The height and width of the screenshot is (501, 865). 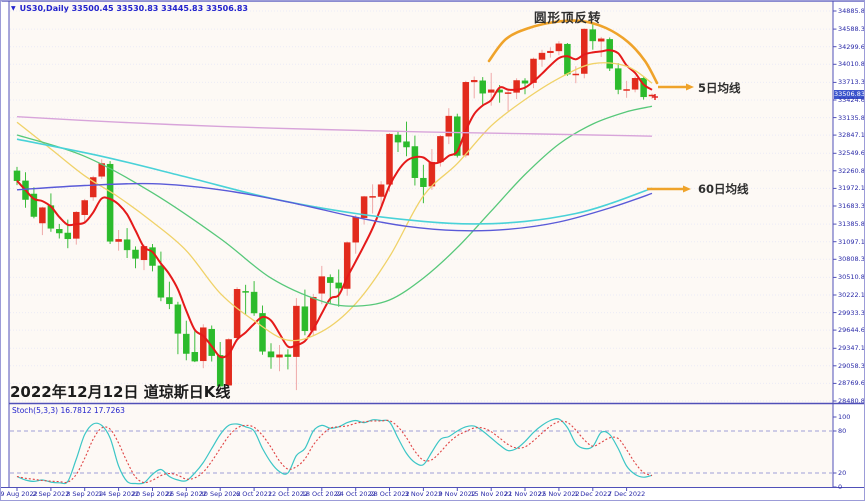 I want to click on date-tick-label: 6 Oct 2022, so click(x=254, y=494).